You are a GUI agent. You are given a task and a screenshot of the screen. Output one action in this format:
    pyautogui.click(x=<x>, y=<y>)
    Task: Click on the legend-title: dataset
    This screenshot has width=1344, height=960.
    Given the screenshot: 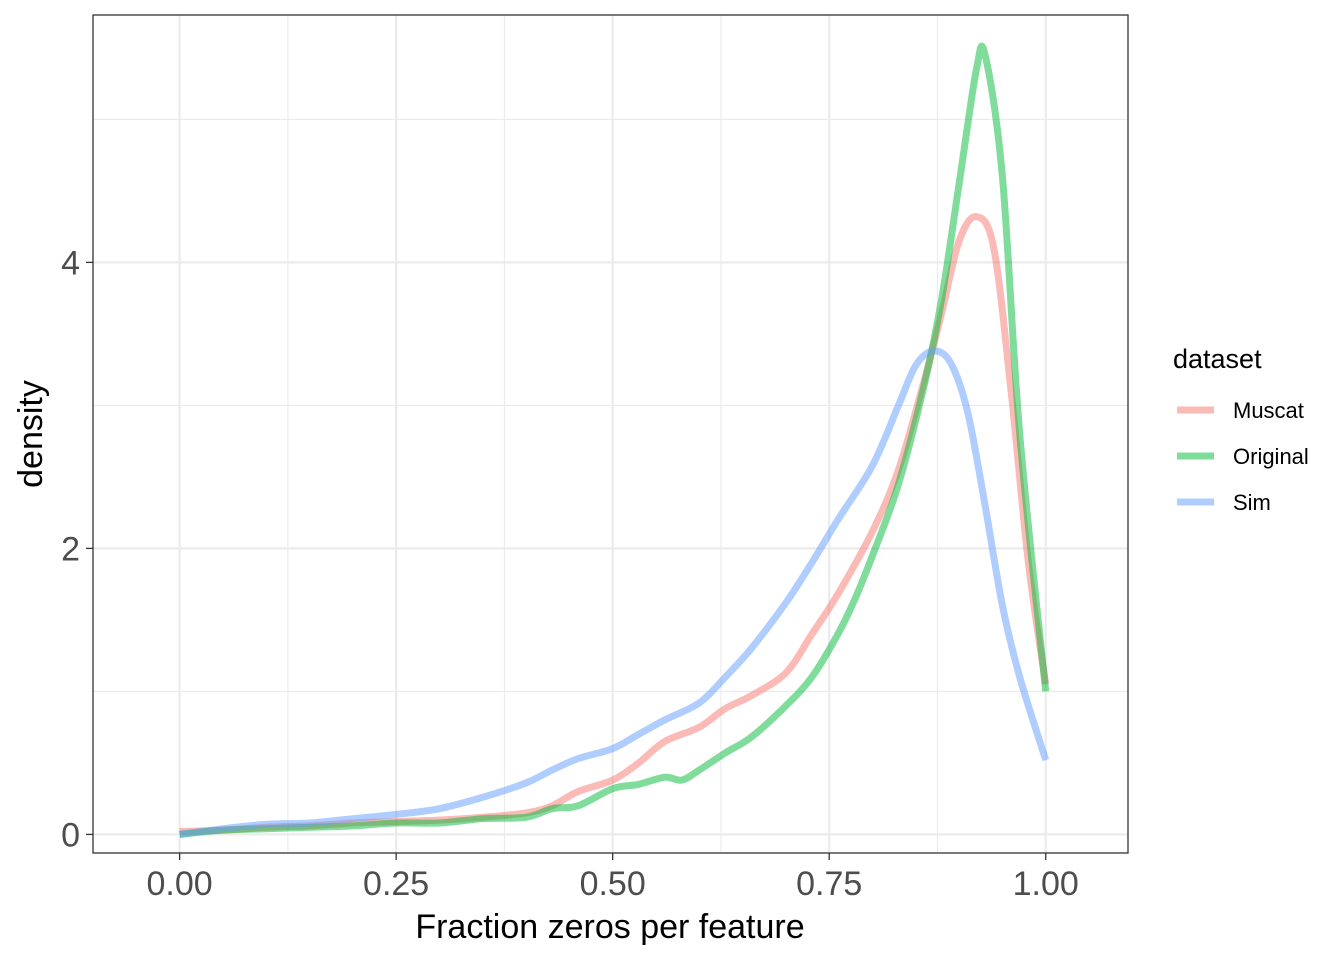 What is the action you would take?
    pyautogui.click(x=1217, y=359)
    